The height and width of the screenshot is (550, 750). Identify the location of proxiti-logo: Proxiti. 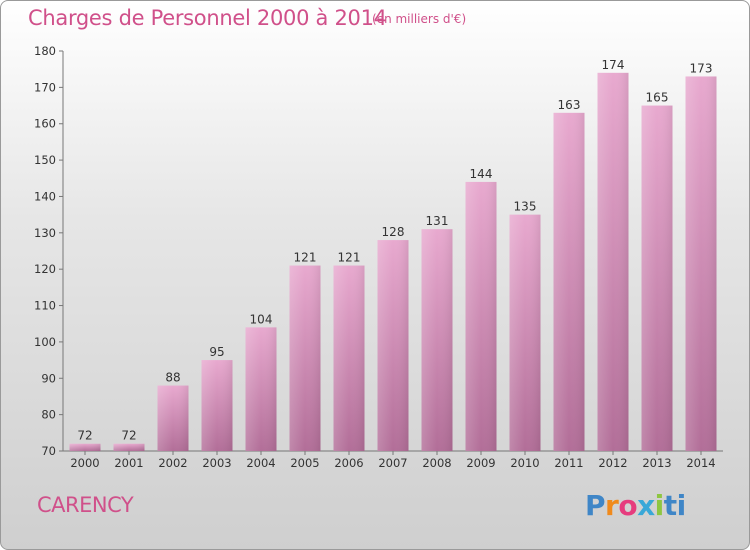
(635, 505).